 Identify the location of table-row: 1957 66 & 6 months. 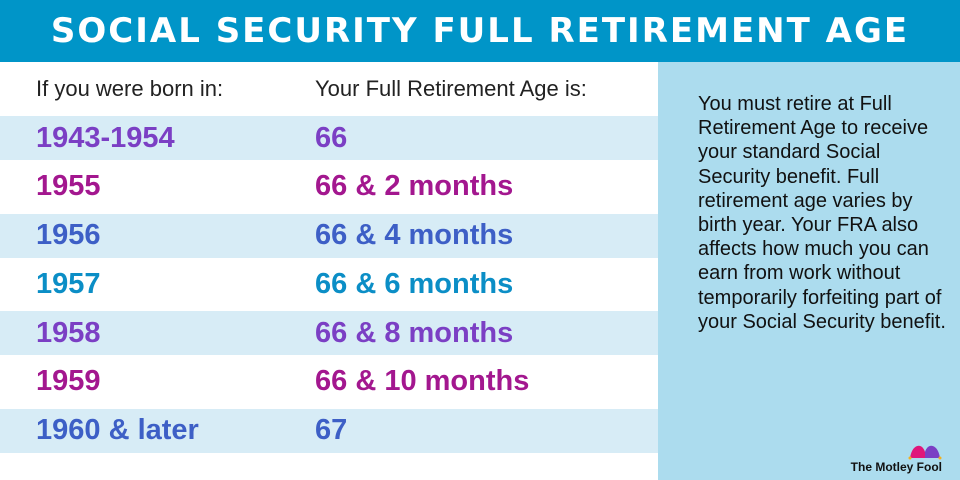
(329, 284).